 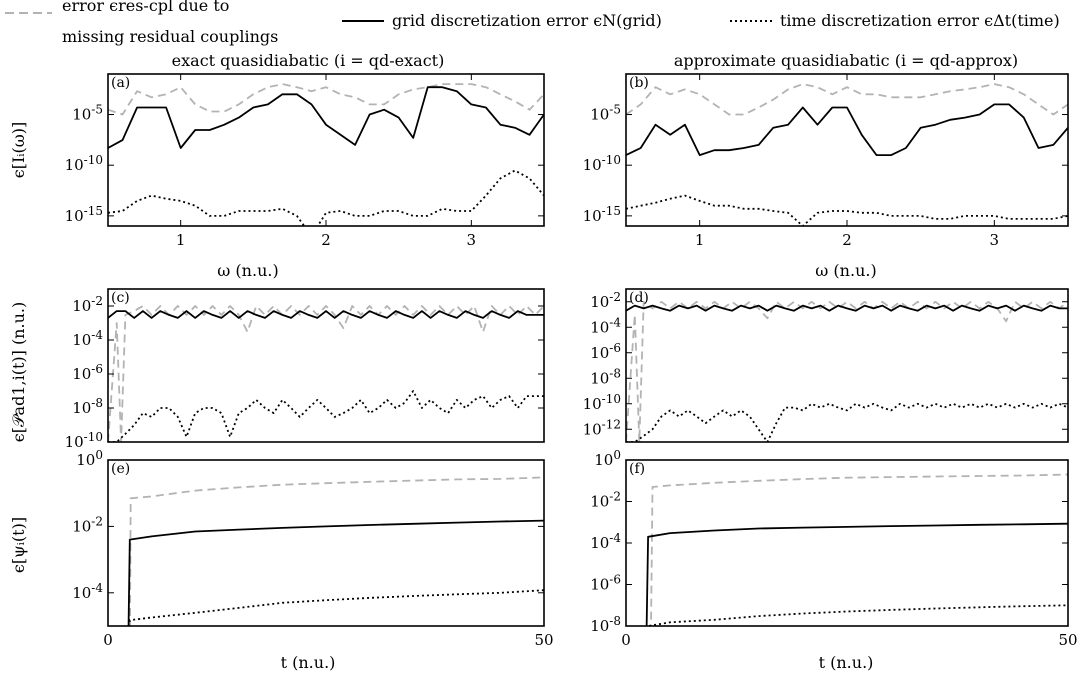 I want to click on legend-grid-label: grid discretization error ϵN(grid), so click(x=527, y=20).